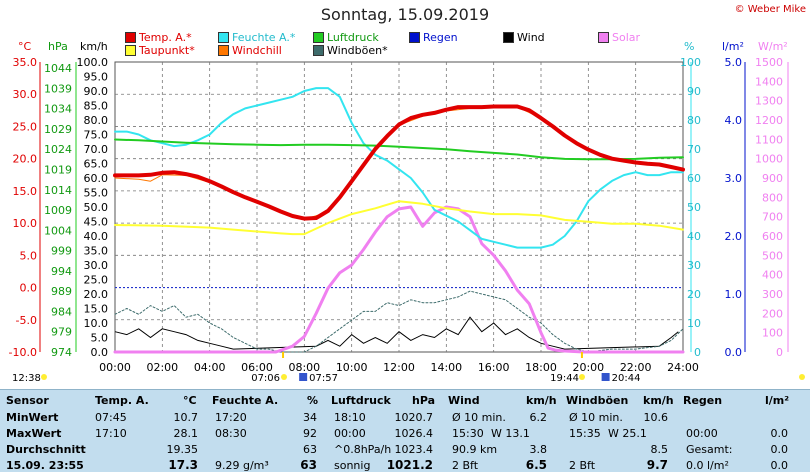  I want to click on wind-tick-label: 15.0, so click(96, 309).